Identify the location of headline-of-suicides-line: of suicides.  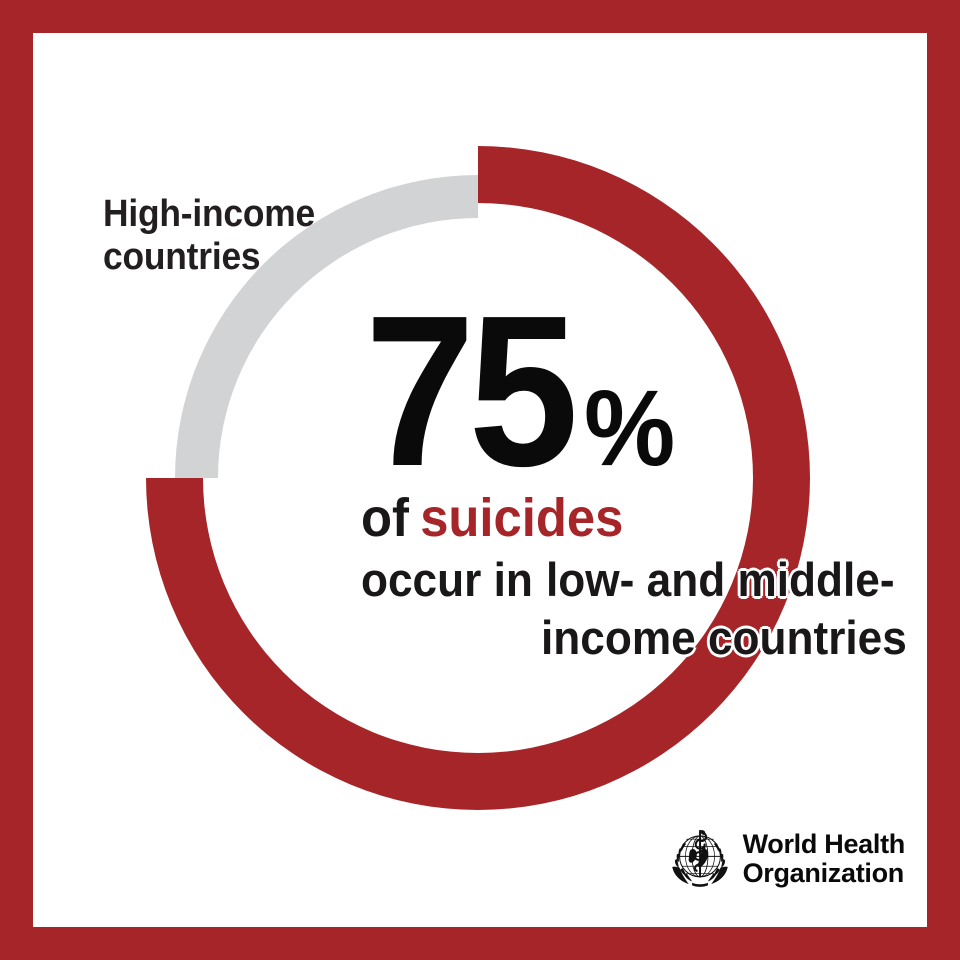
(606, 518).